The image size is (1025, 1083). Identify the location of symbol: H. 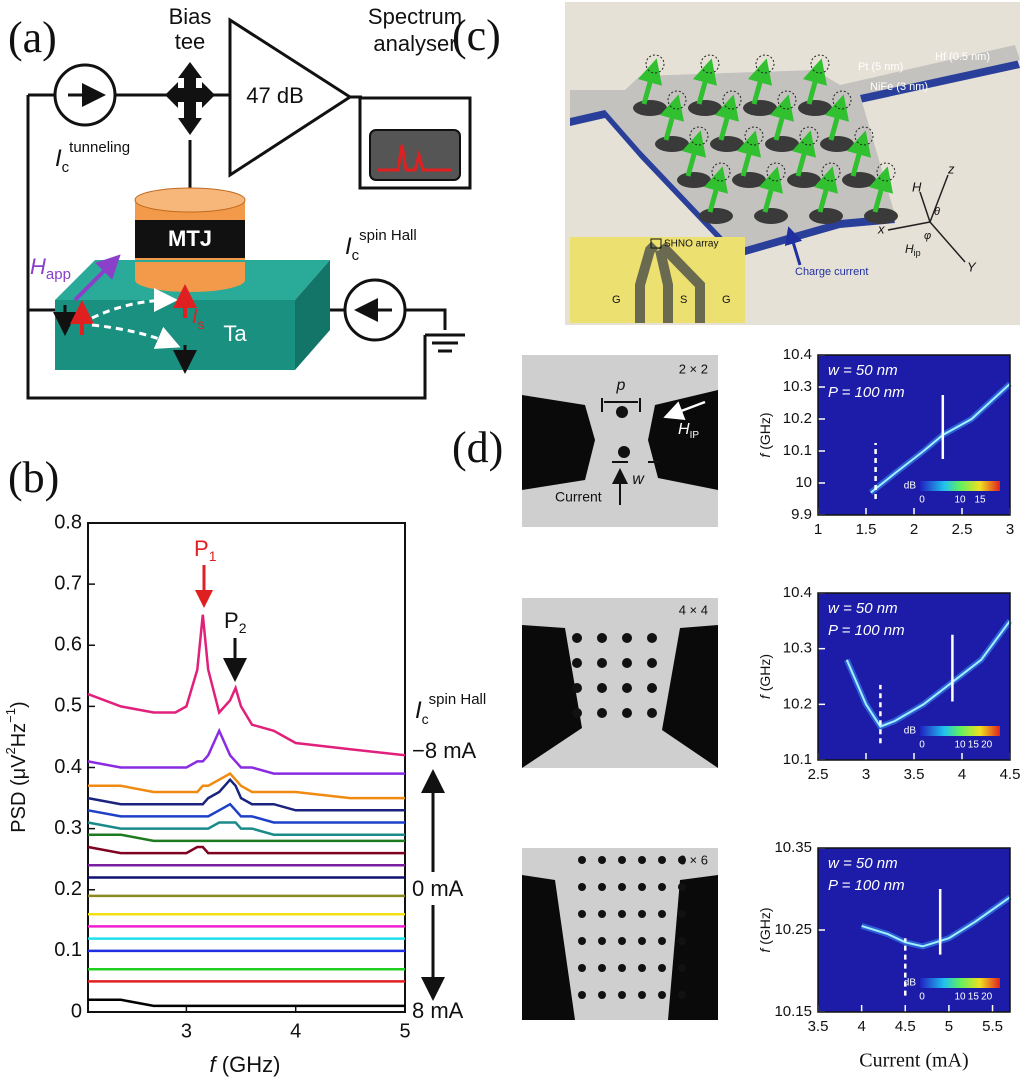
(909, 249).